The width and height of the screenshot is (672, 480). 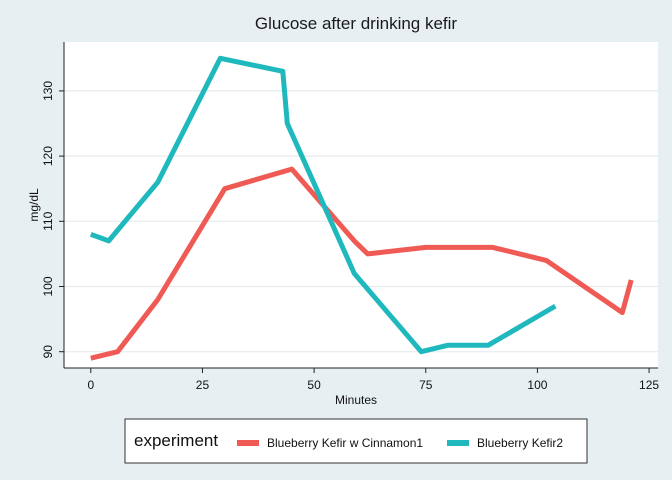 I want to click on x-tick-label: 100, so click(x=537, y=385).